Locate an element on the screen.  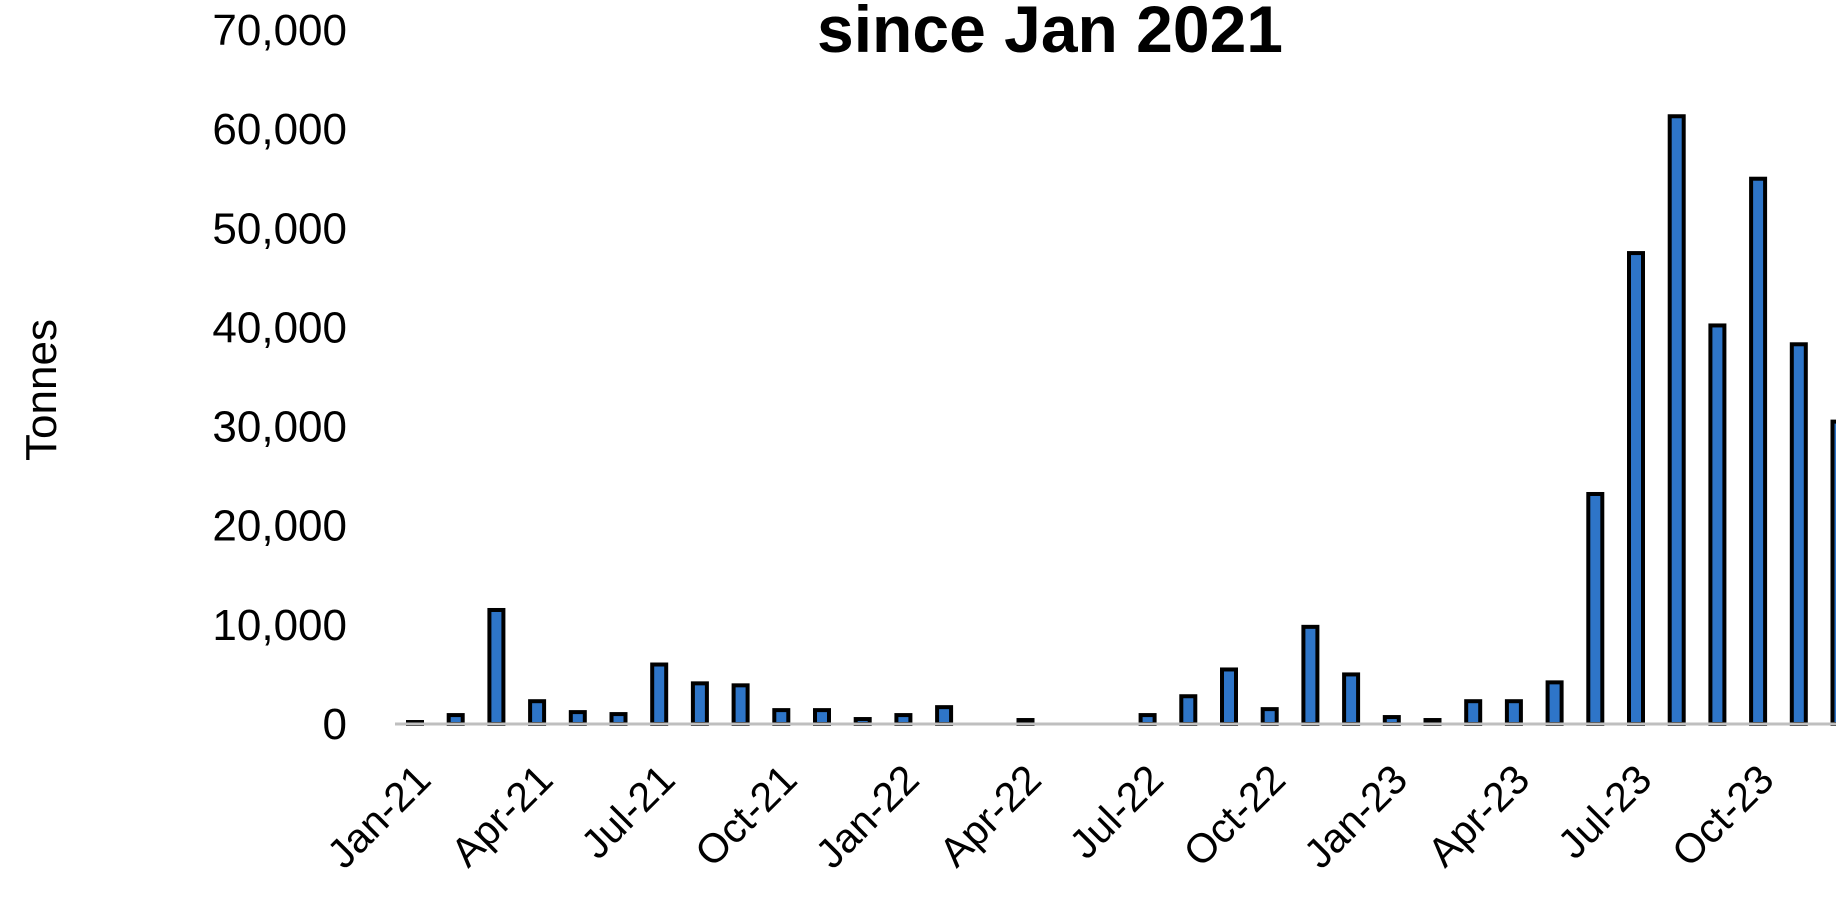
y-tick-label: 20,000 is located at coordinates (279, 526).